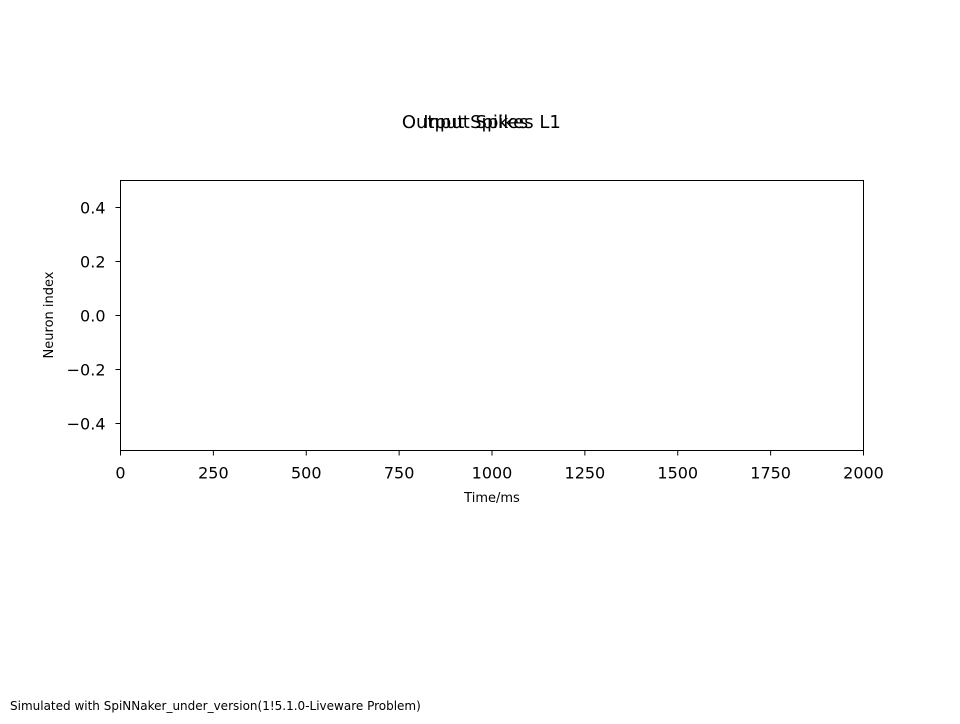 This screenshot has height=724, width=960. I want to click on y-tick-label: 0.4, so click(92, 208).